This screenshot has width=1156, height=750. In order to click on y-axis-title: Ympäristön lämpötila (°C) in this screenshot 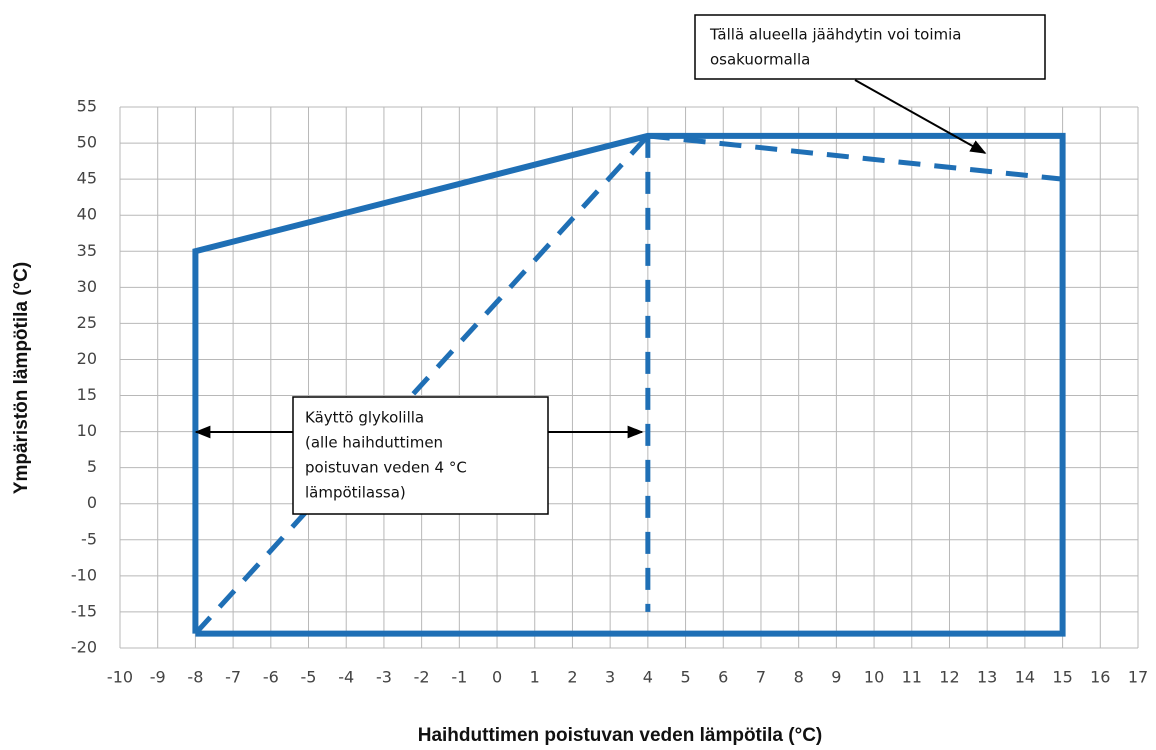, I will do `click(21, 378)`.